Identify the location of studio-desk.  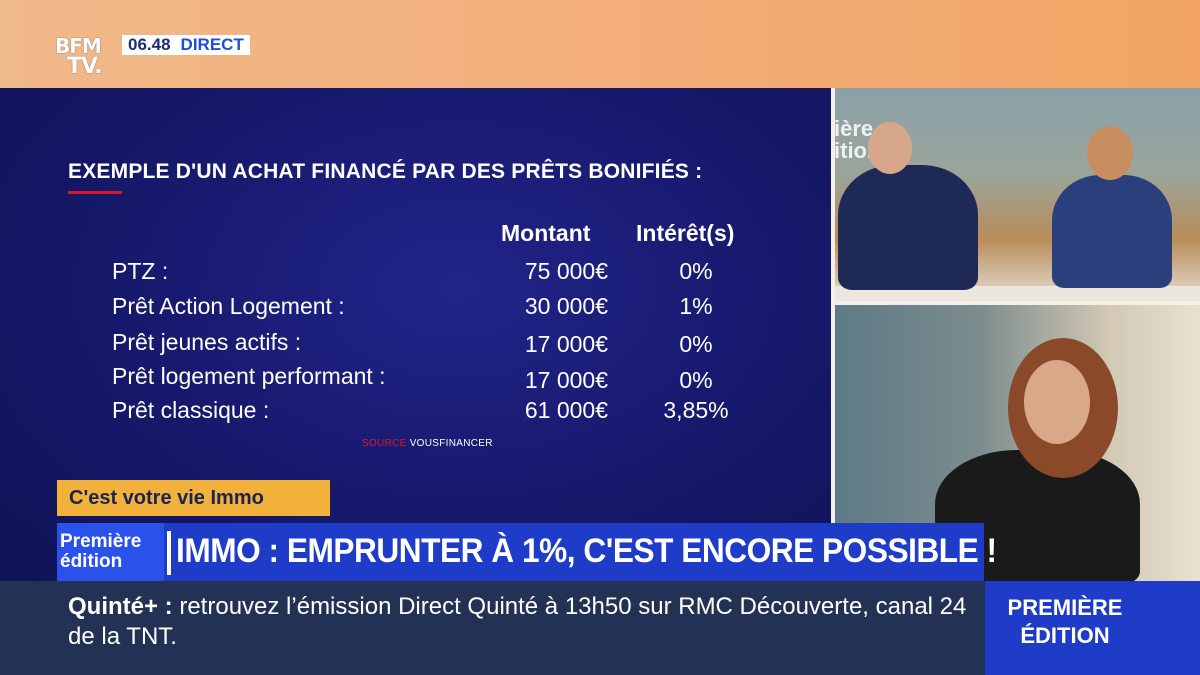
(1017, 294).